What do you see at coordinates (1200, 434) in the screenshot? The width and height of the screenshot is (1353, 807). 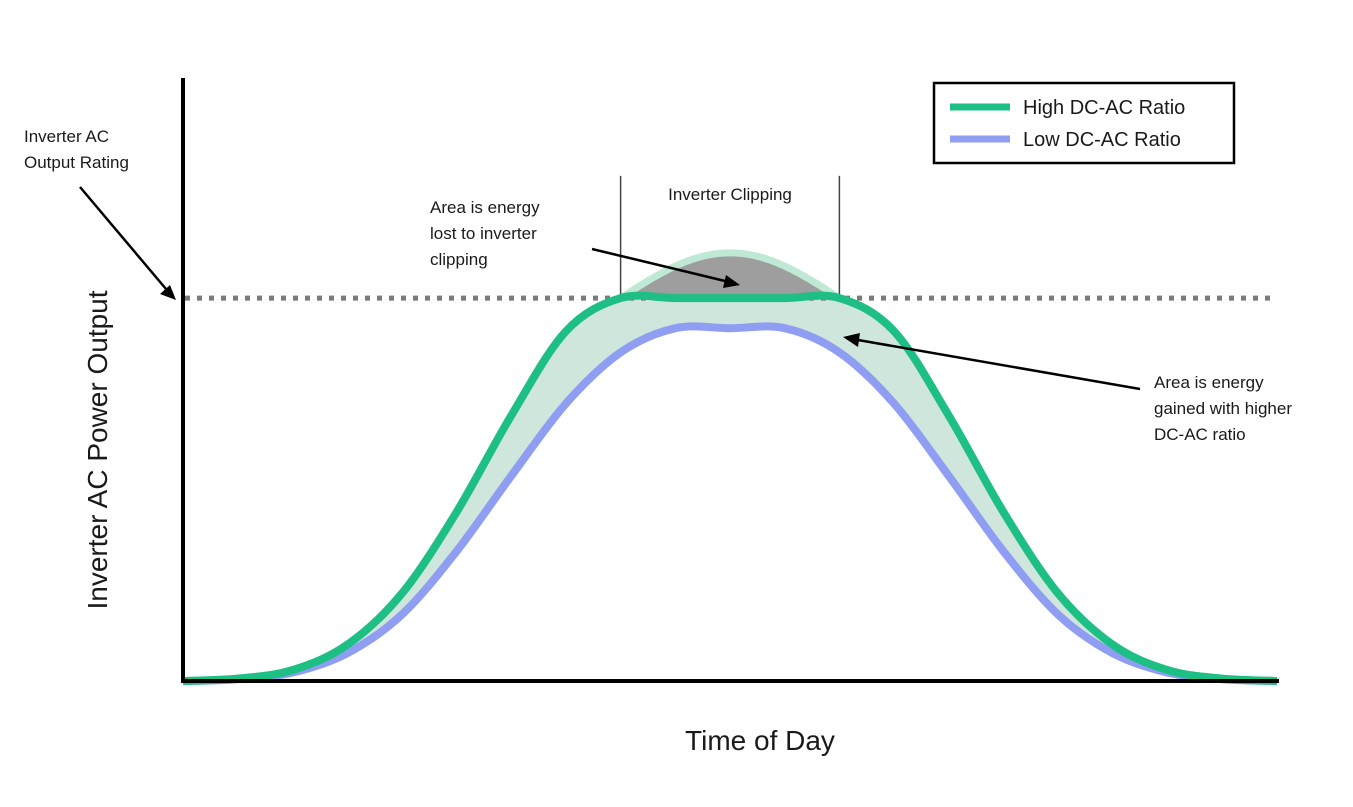 I see `gained-annotation-line: DC-AC ratio` at bounding box center [1200, 434].